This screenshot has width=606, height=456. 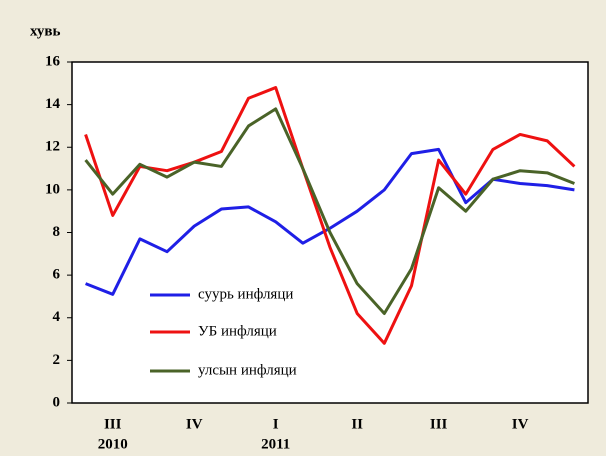 What do you see at coordinates (52, 189) in the screenshot?
I see `y-tick-label: 10` at bounding box center [52, 189].